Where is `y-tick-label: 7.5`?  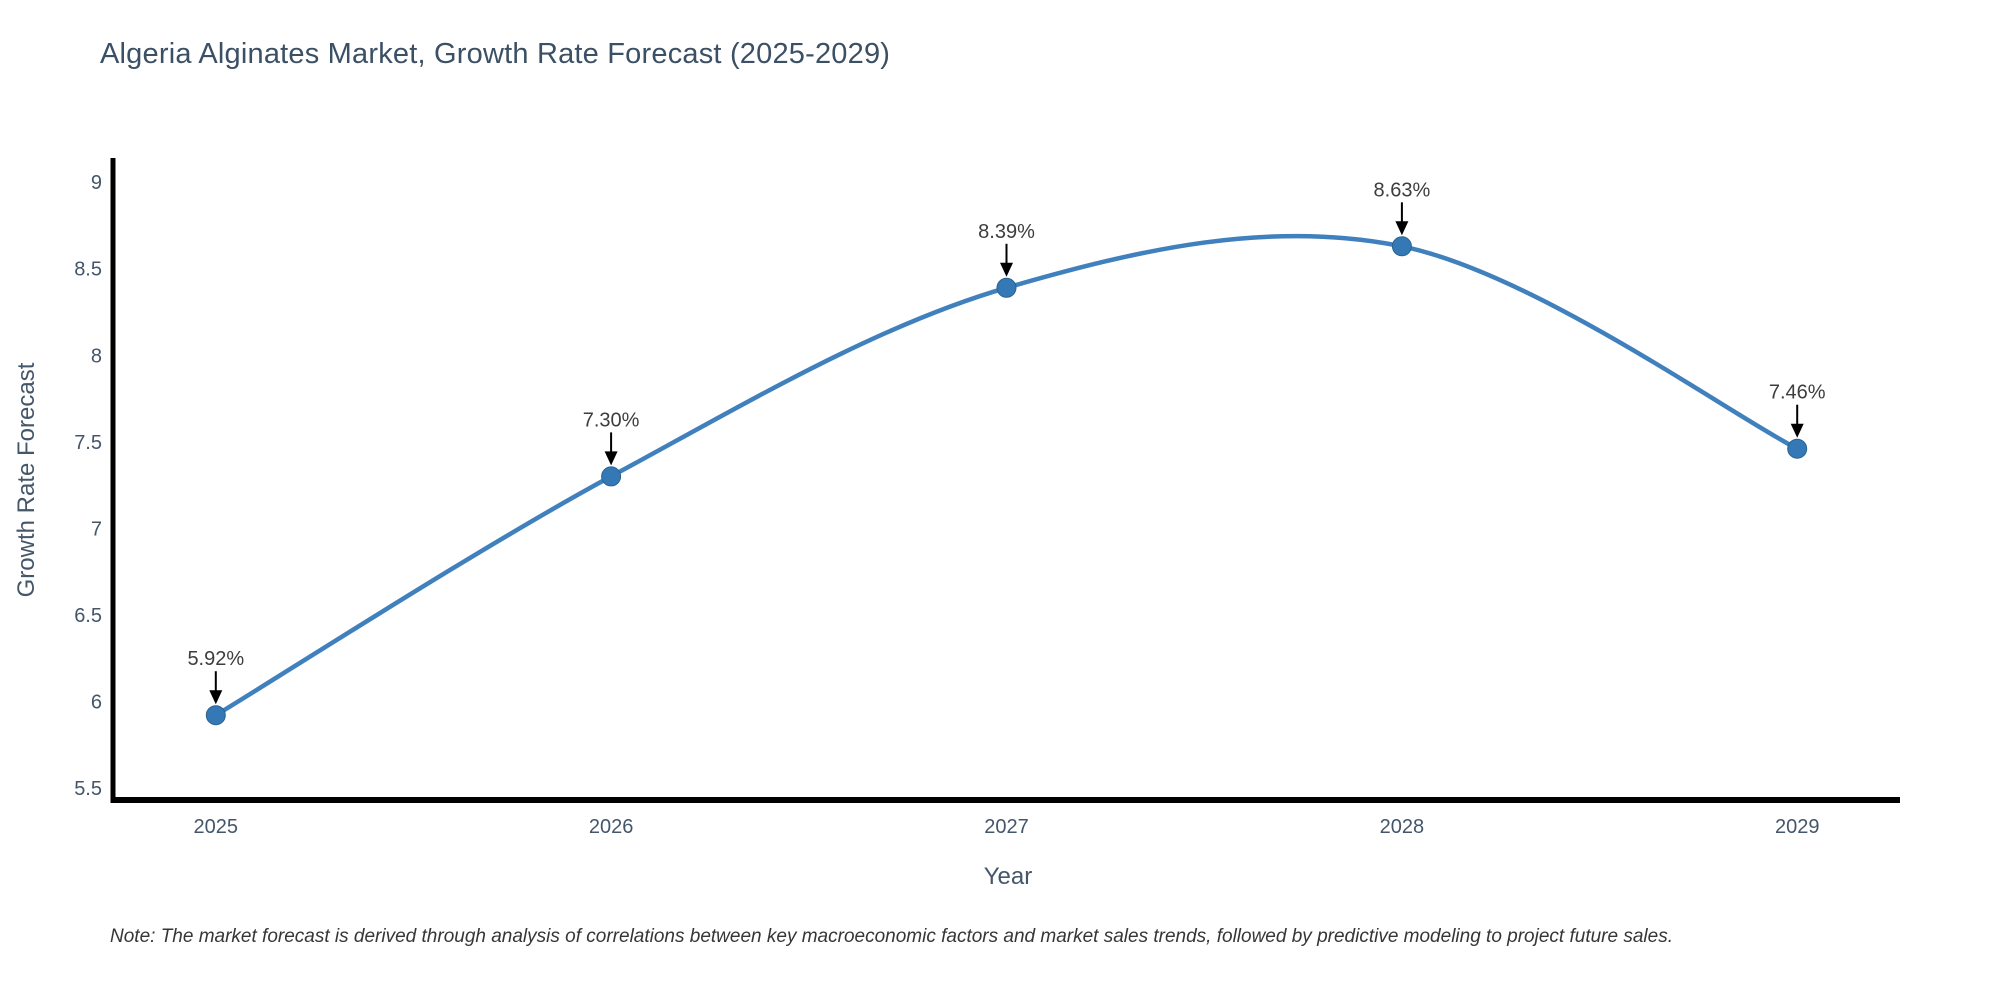
y-tick-label: 7.5 is located at coordinates (88, 443).